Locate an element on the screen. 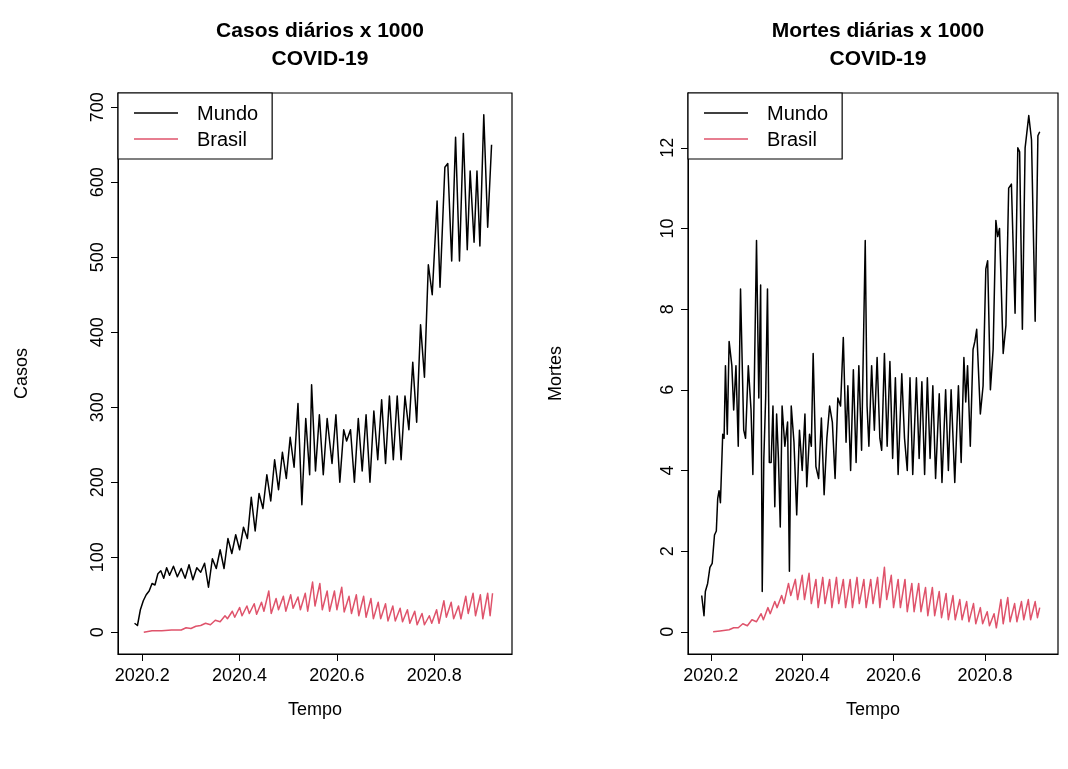 The image size is (1068, 769). y-tick-label: 600 is located at coordinates (97, 182).